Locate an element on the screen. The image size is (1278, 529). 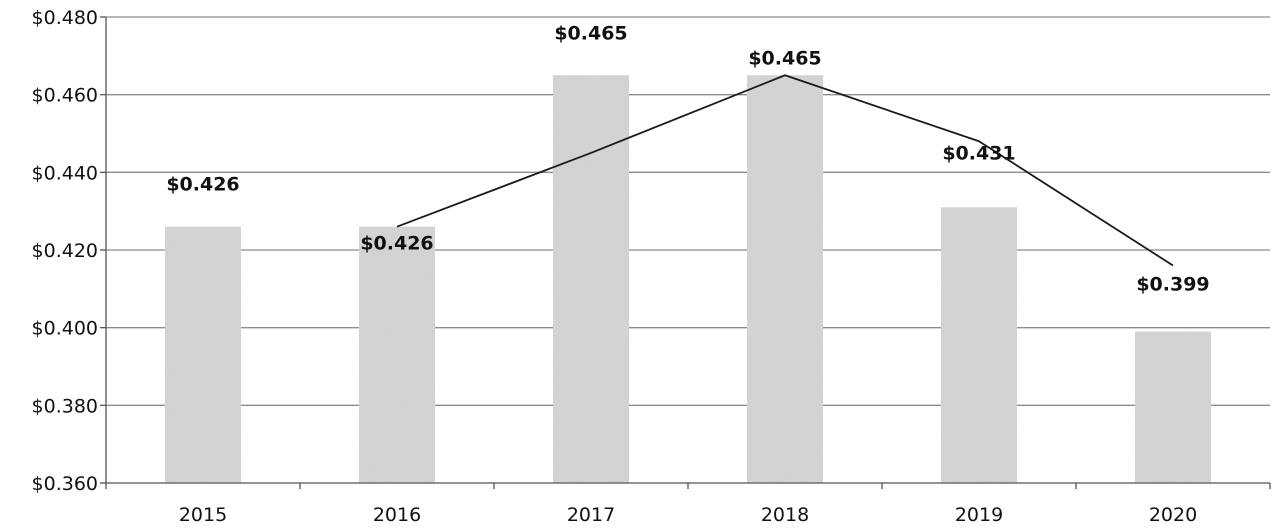
x-tick-label: 2016 is located at coordinates (397, 515).